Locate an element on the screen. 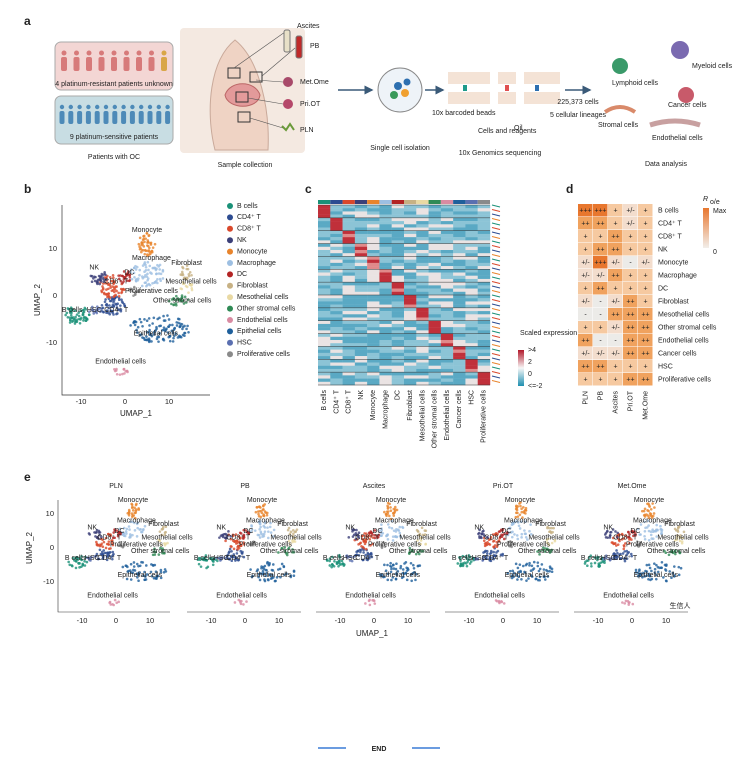  column-label: DC is located at coordinates (398, 395).